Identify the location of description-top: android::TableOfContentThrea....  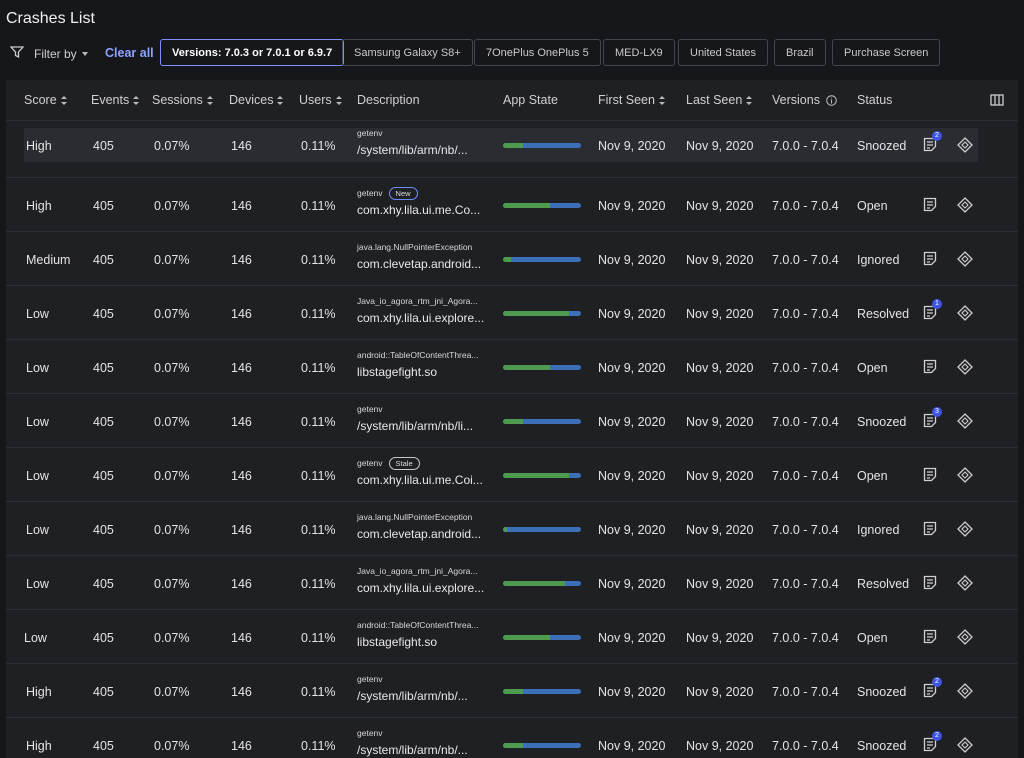
(417, 355).